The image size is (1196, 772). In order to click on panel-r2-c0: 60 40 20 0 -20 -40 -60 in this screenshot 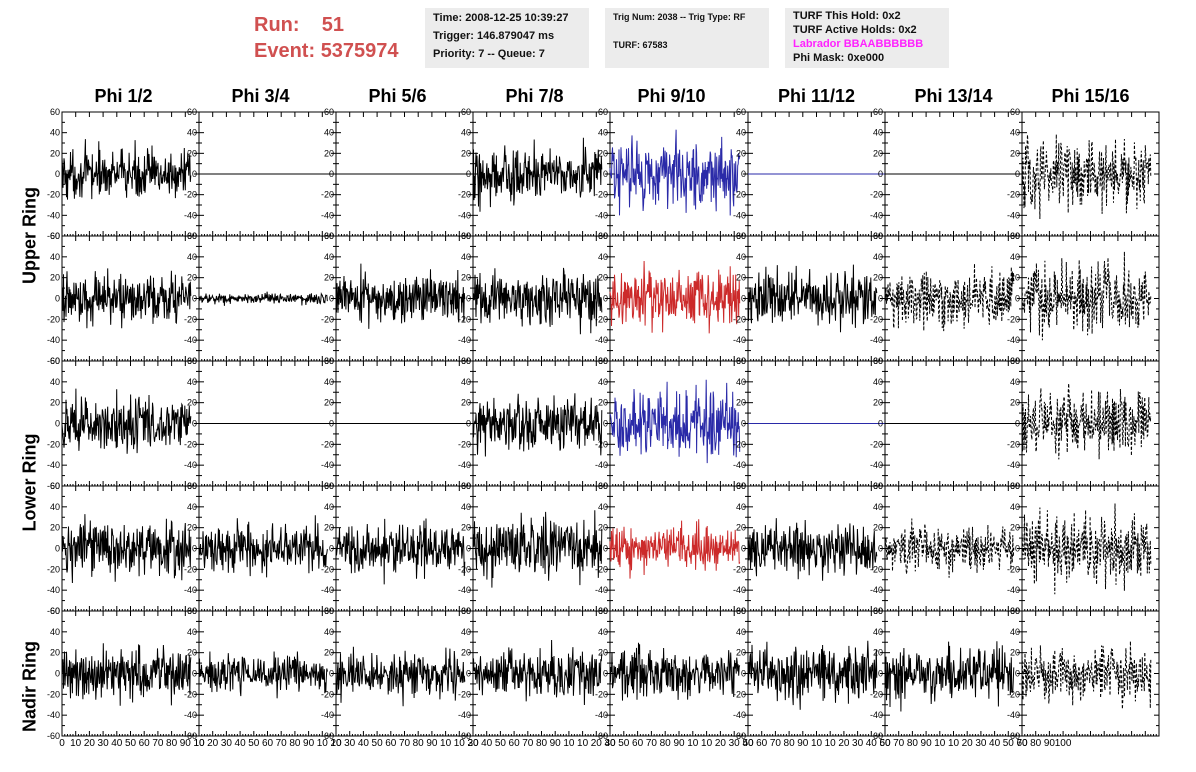, I will do `click(123, 423)`.